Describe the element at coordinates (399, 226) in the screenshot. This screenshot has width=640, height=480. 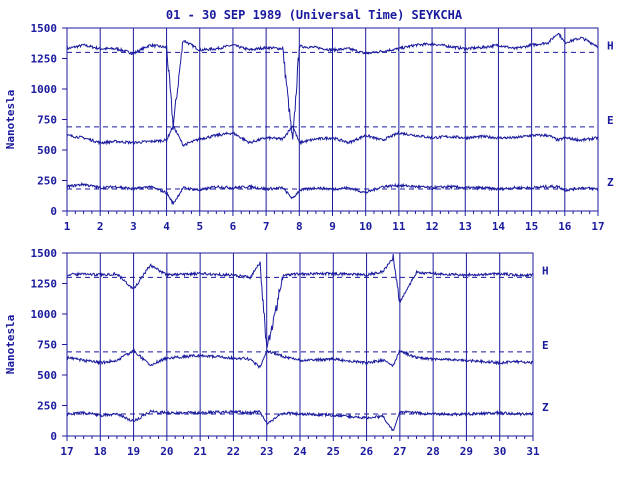
I see `x-tick-label: 11` at that location.